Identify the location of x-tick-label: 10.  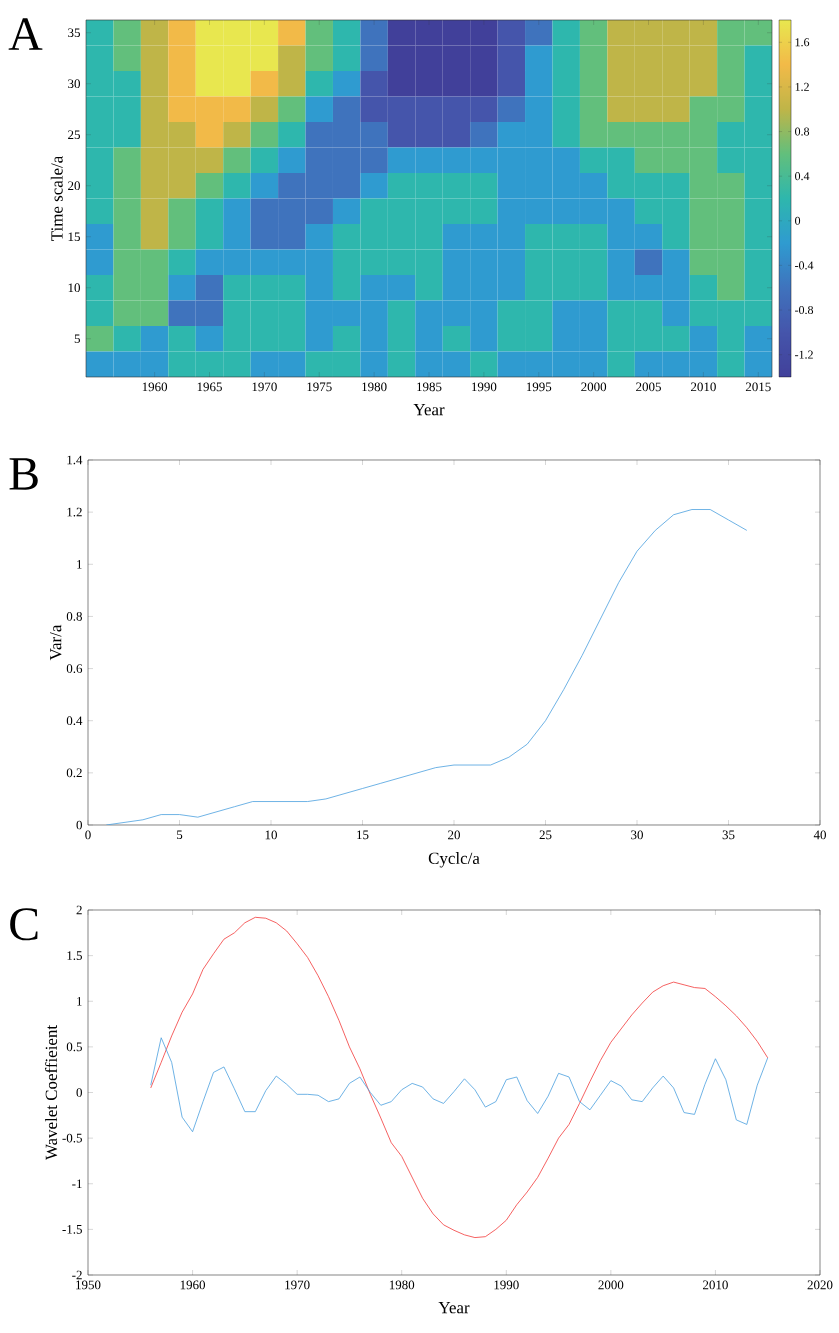
(271, 835).